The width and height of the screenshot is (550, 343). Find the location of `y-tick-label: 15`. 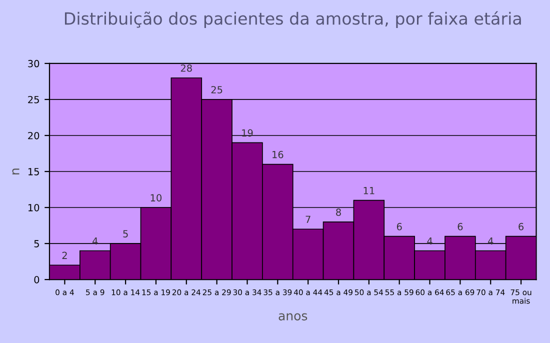

y-tick-label: 15 is located at coordinates (33, 172).